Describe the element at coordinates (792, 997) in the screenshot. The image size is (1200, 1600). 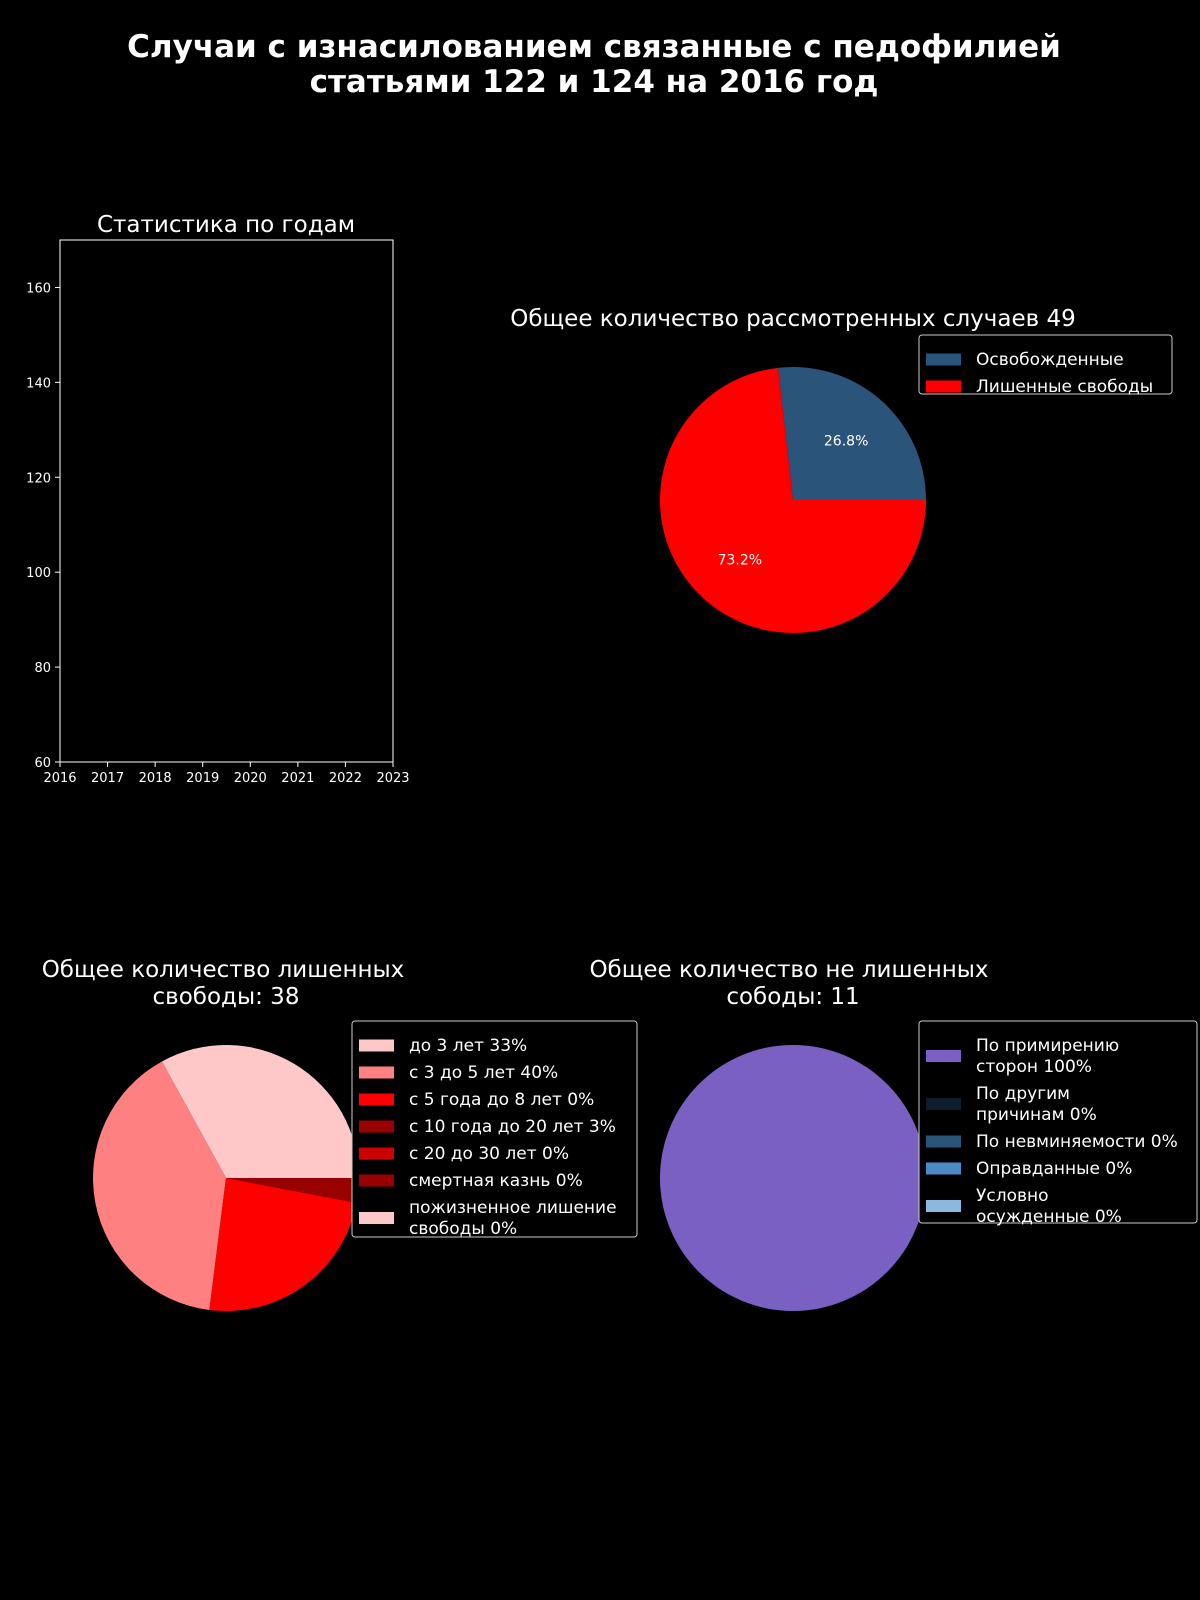
I see `not-deprived-title-line-2: сободы: 11` at that location.